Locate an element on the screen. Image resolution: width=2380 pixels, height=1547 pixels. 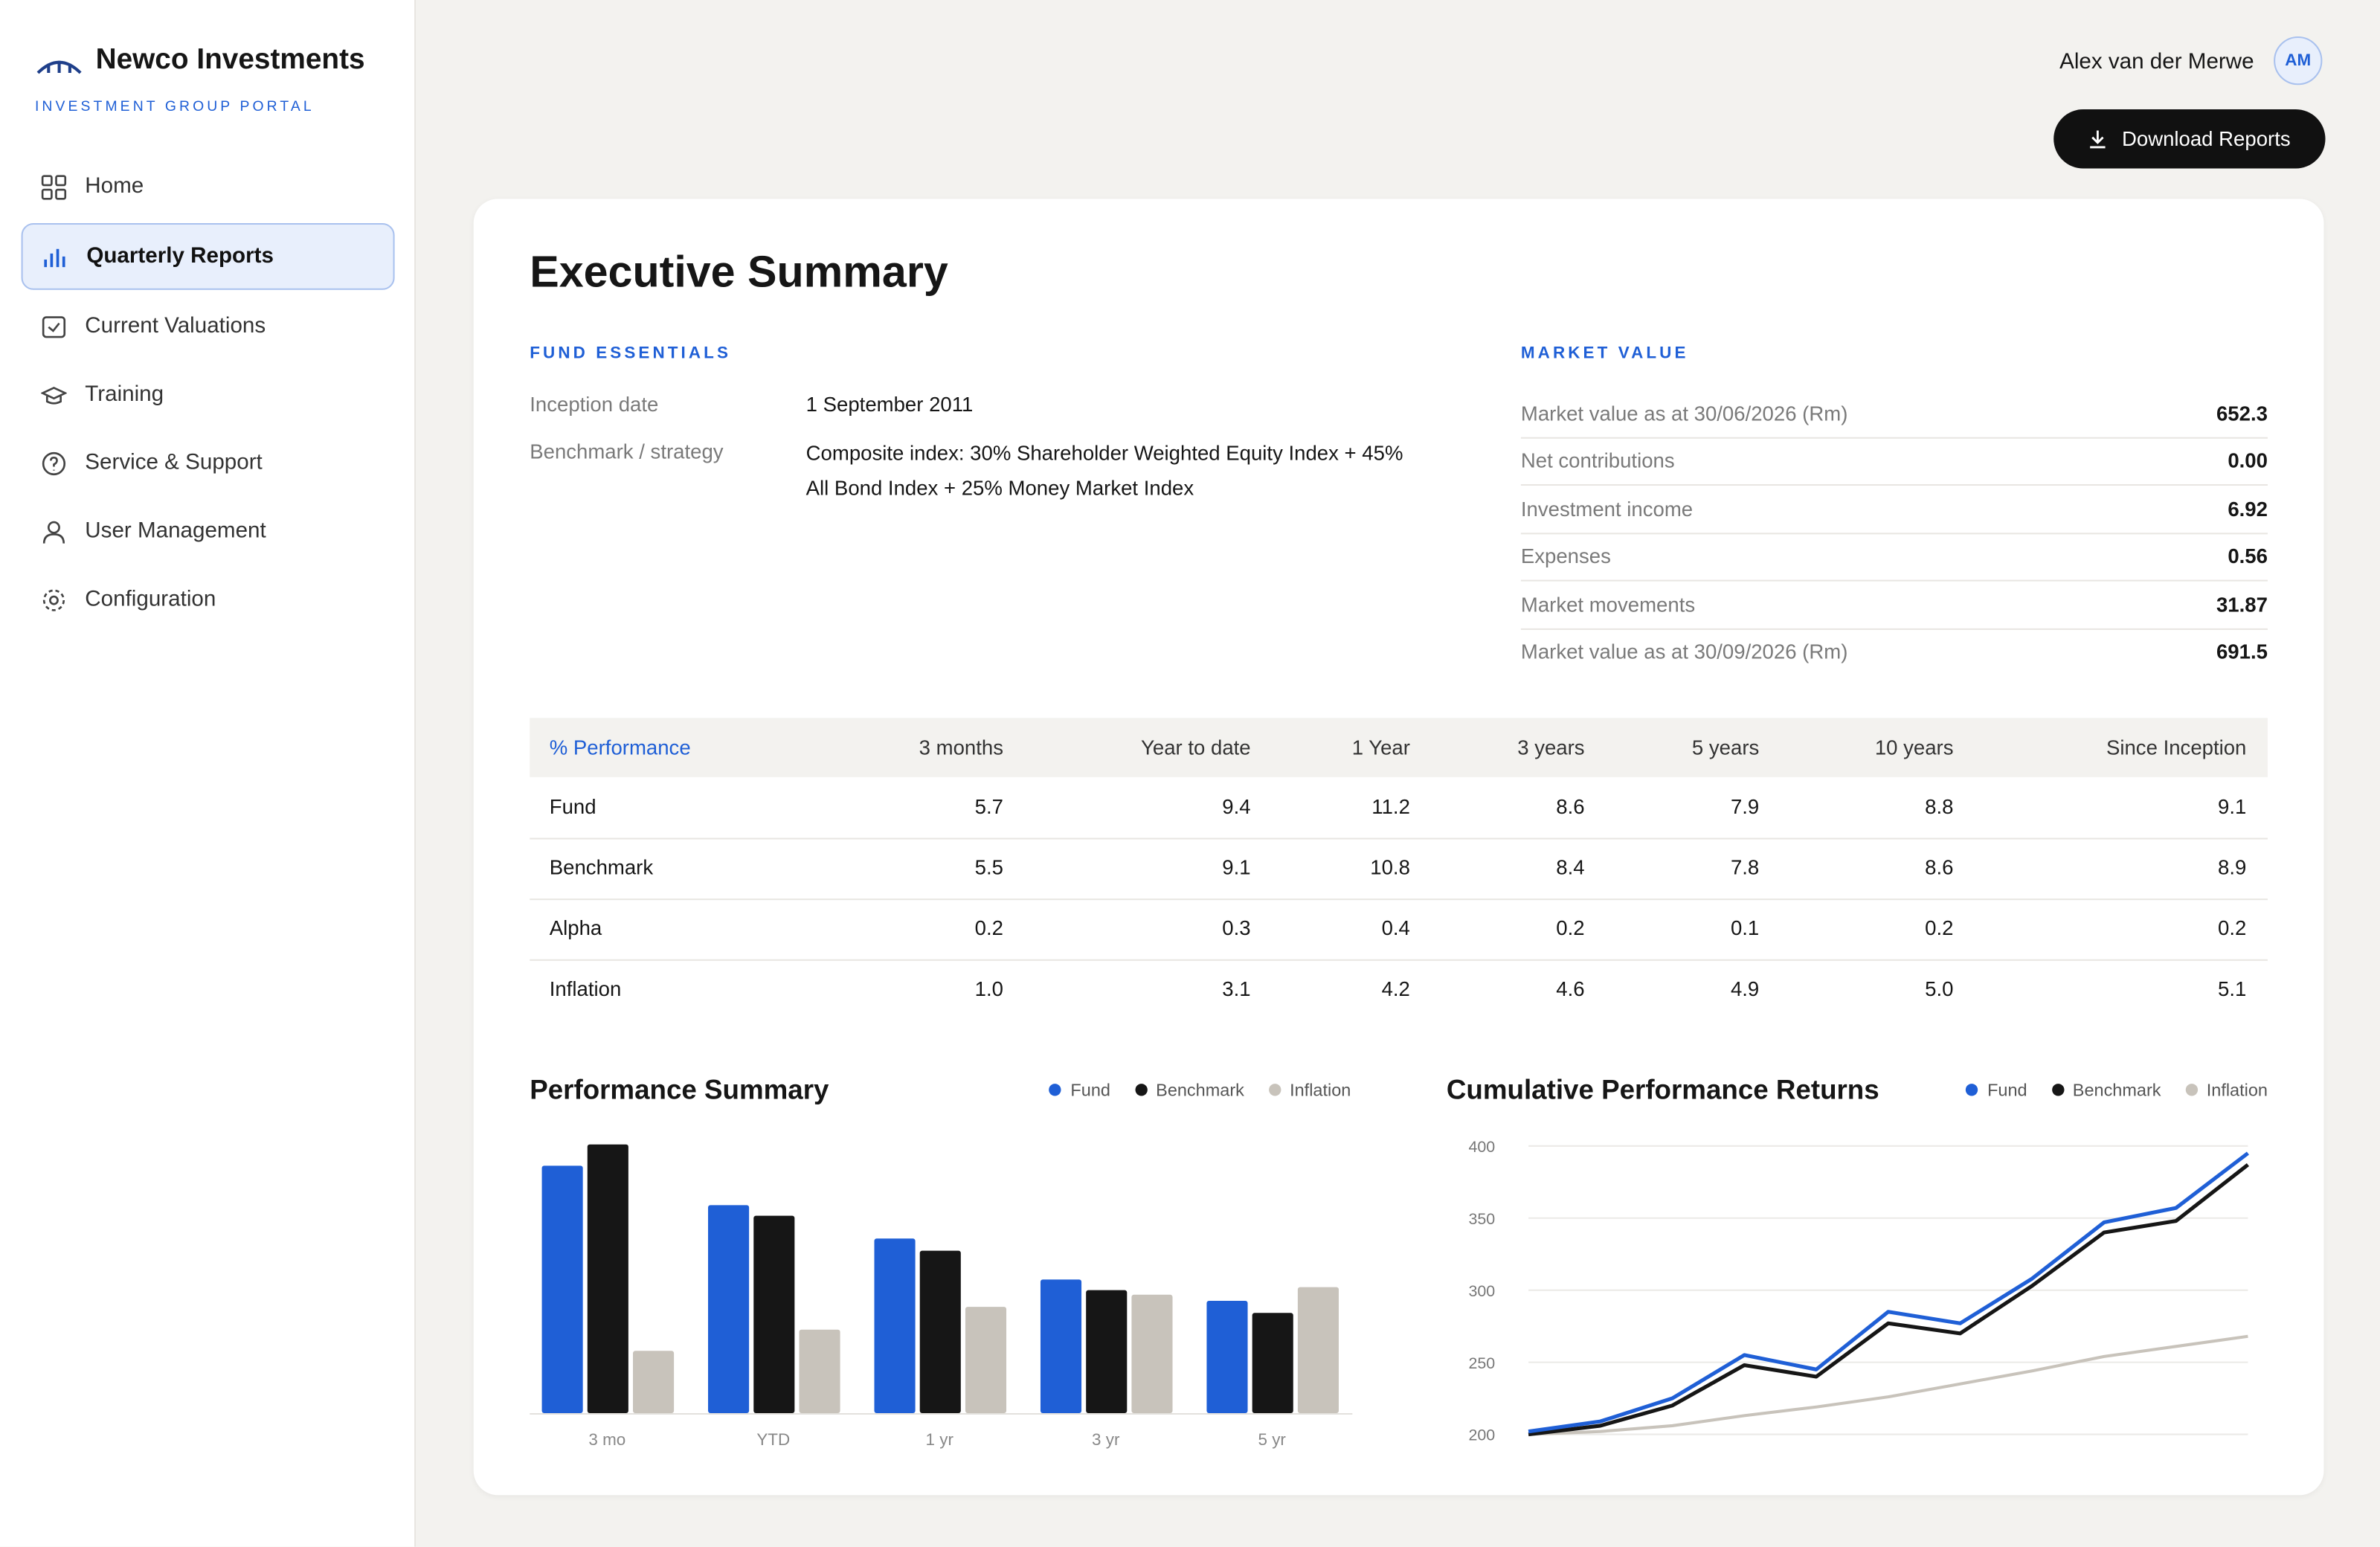
table-cell: Inflation is located at coordinates (586, 988).